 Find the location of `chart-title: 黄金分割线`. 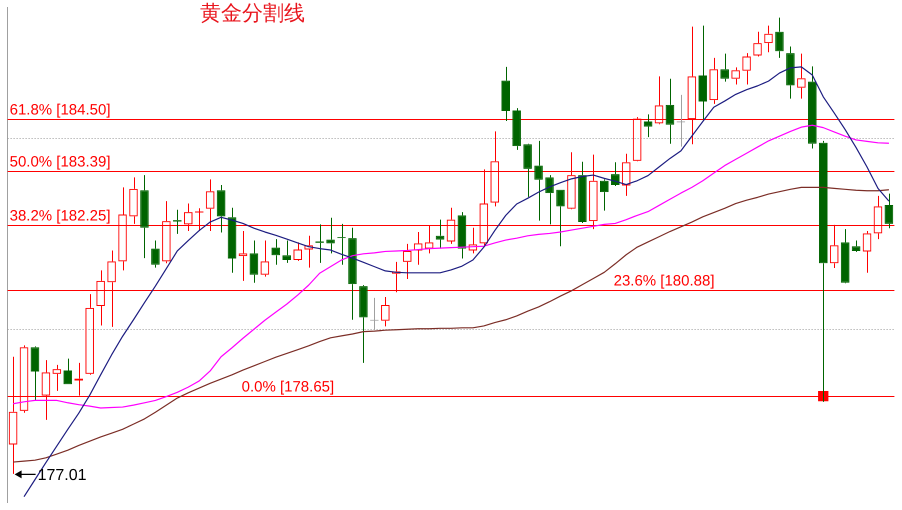

chart-title: 黄金分割线 is located at coordinates (252, 13).